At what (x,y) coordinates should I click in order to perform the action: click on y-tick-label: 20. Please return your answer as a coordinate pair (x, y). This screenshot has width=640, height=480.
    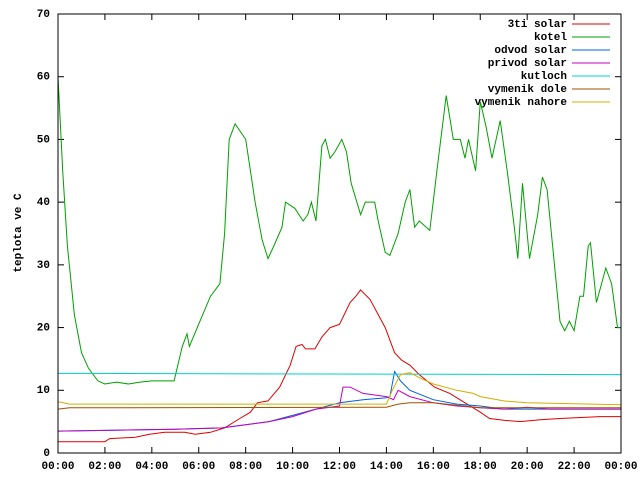
    Looking at the image, I should click on (43, 328).